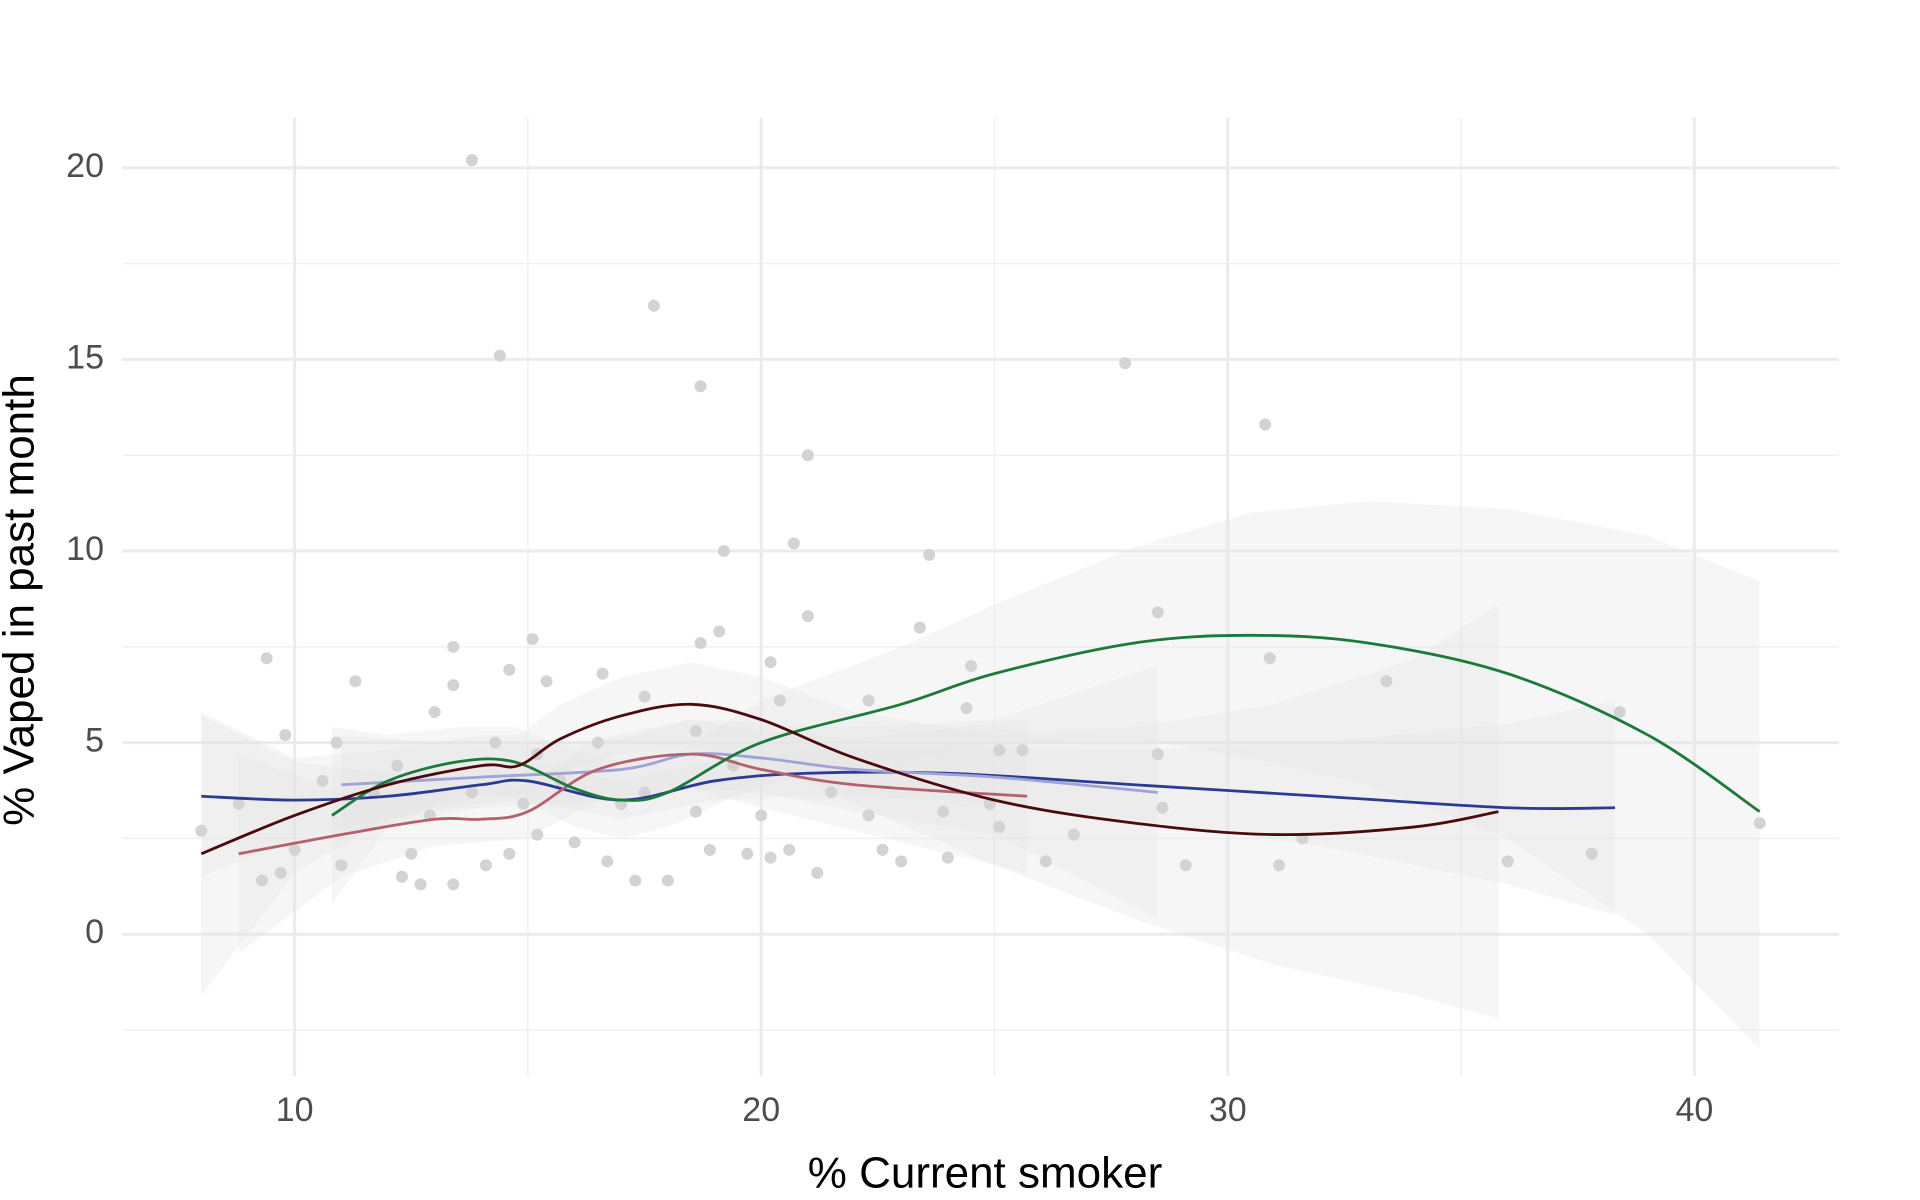 The width and height of the screenshot is (1920, 1200). What do you see at coordinates (85, 549) in the screenshot?
I see `y-tick-label: 10` at bounding box center [85, 549].